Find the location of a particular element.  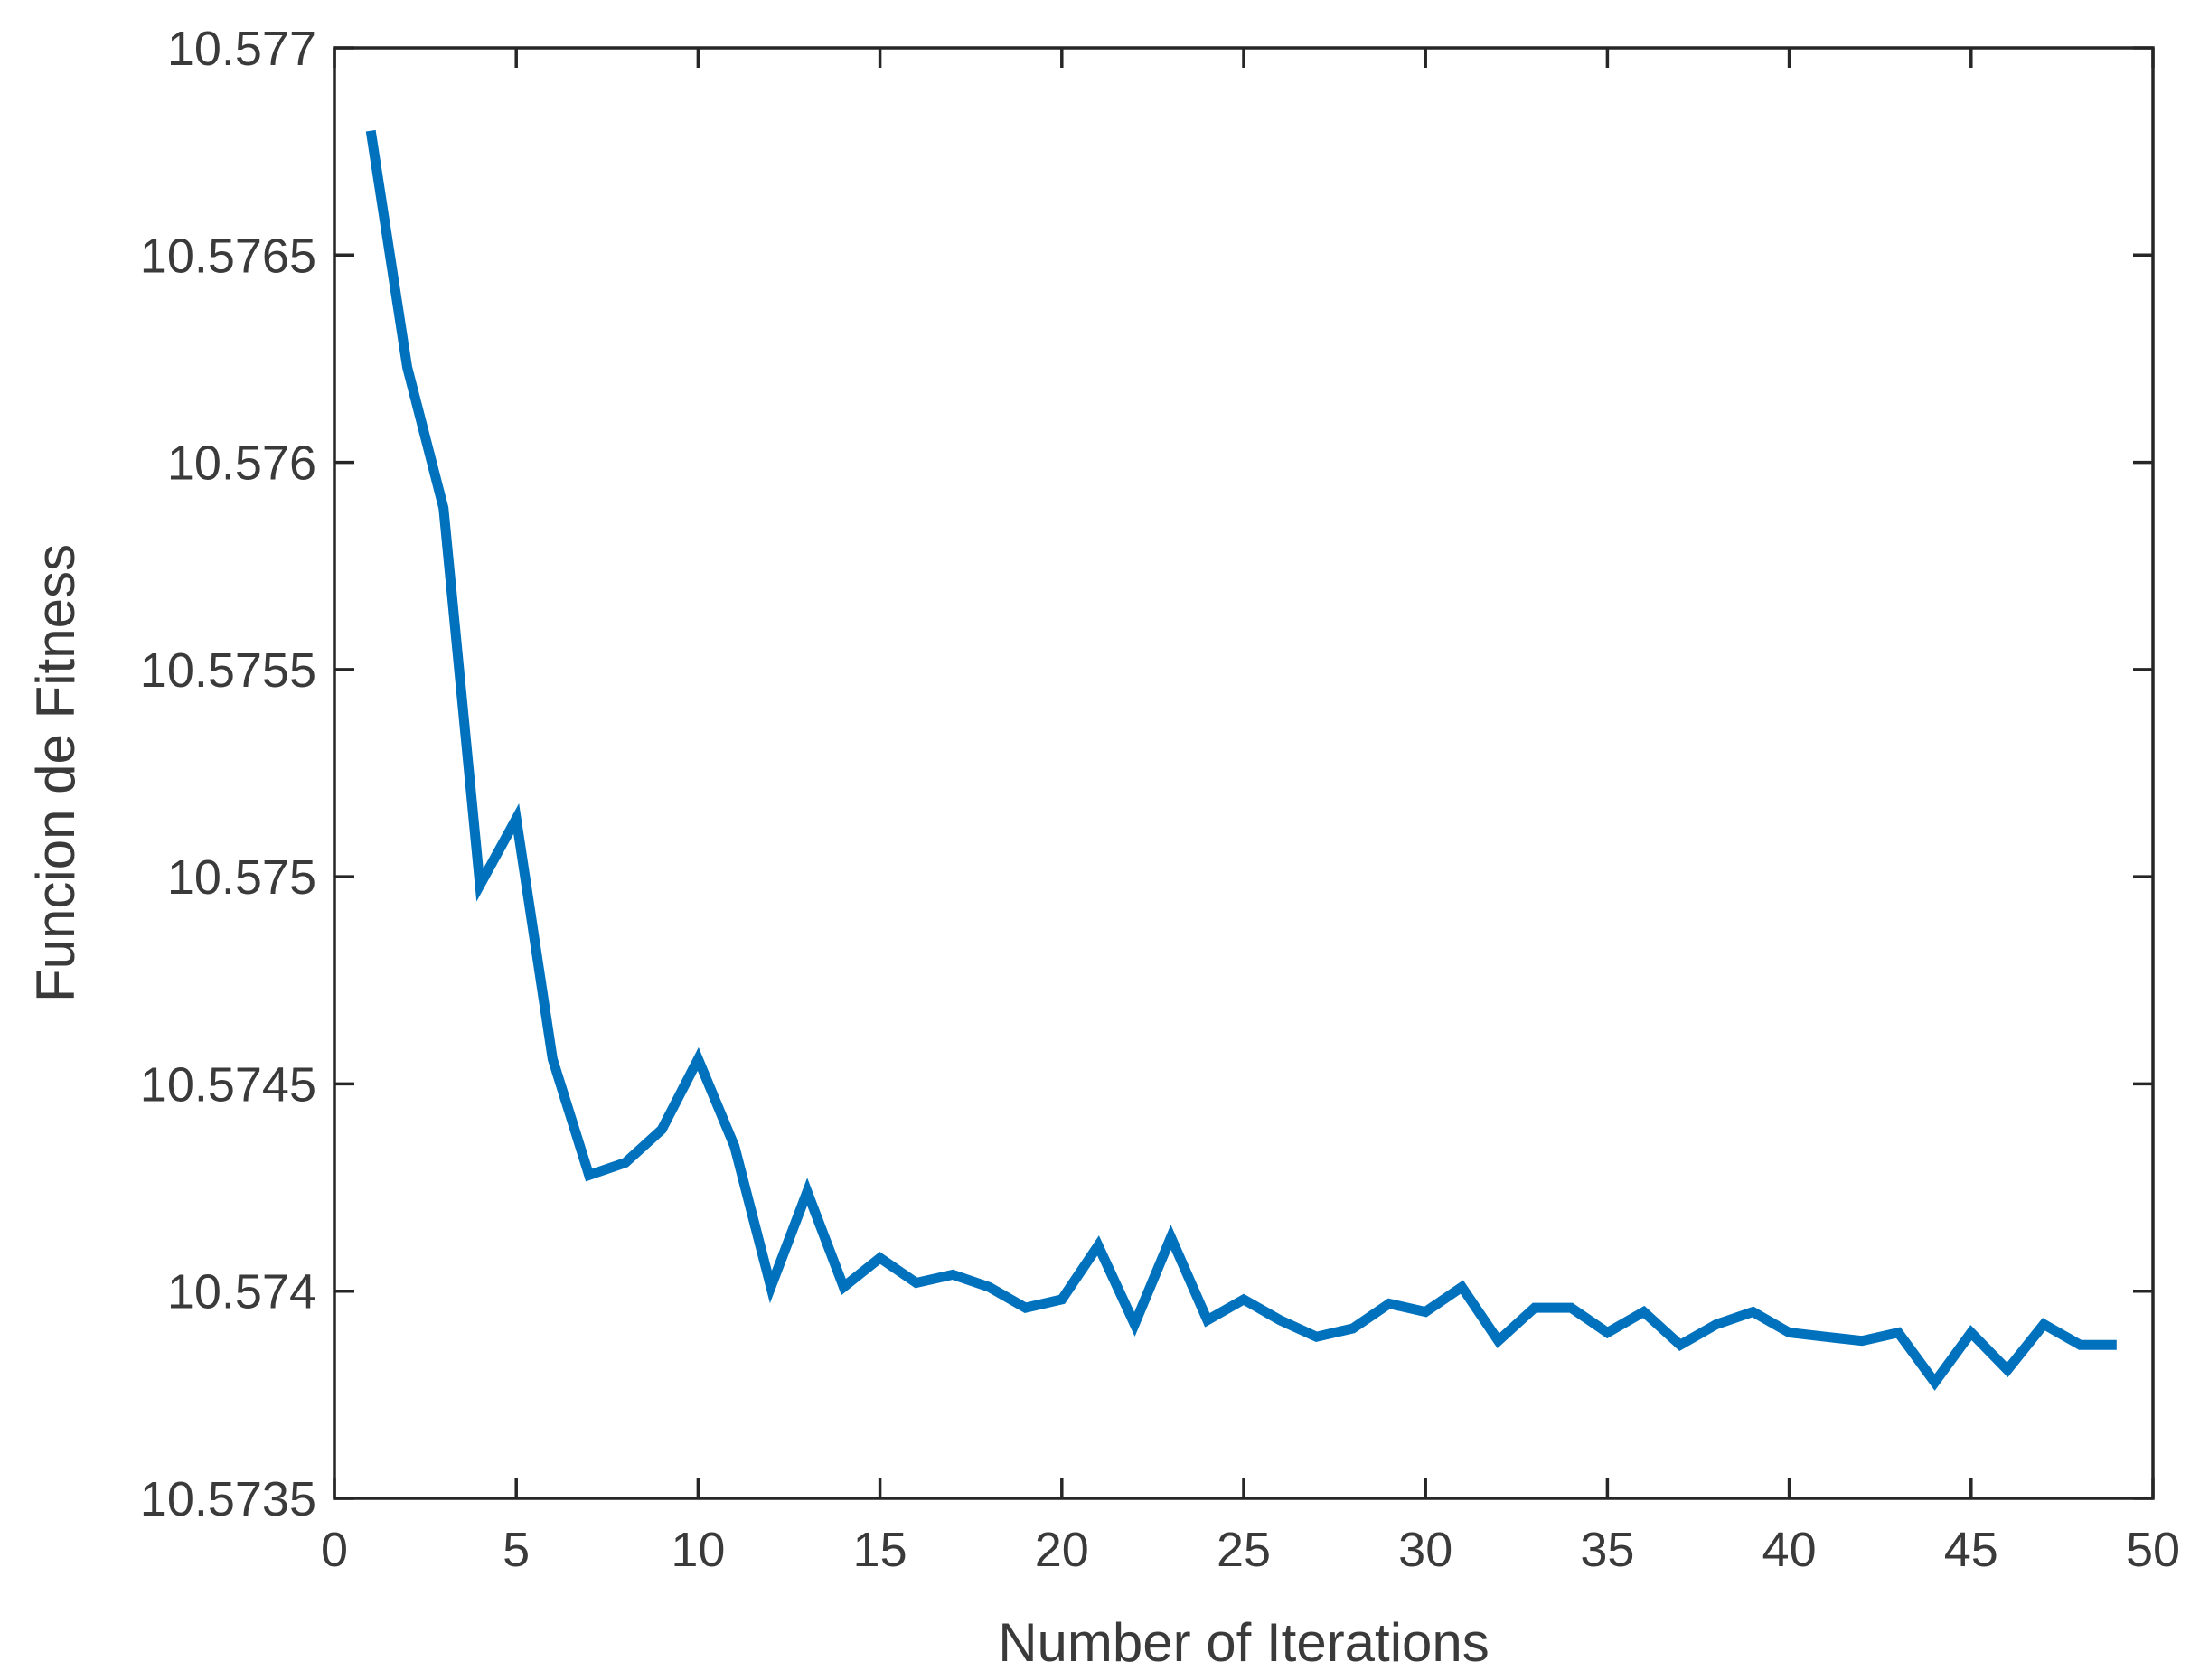

x-tick-label: 45 is located at coordinates (1971, 1550).